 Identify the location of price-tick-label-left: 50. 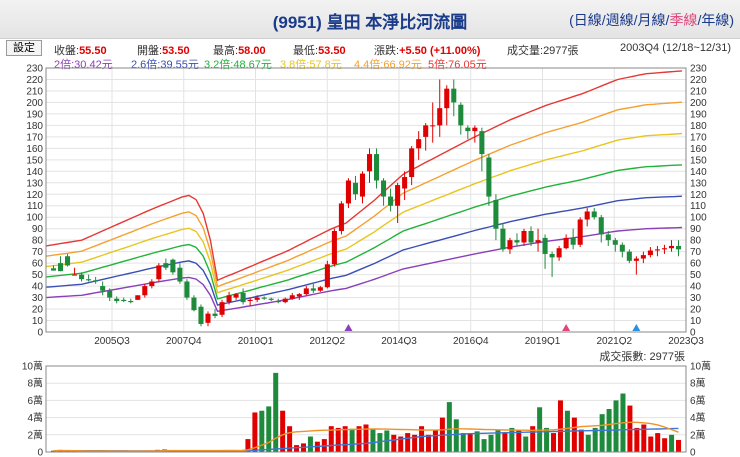
(38, 275).